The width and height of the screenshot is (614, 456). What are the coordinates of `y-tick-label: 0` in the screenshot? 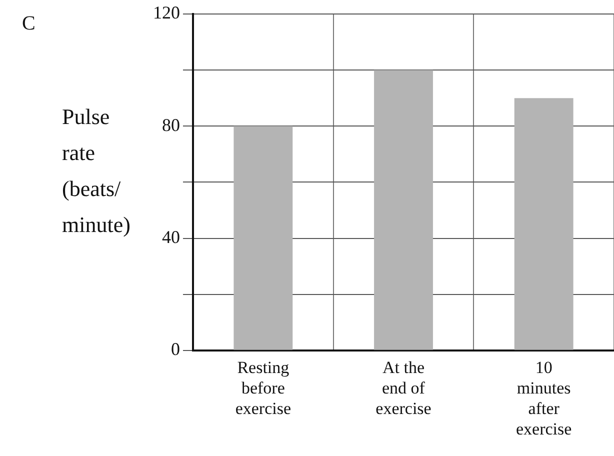 It's located at (175, 349).